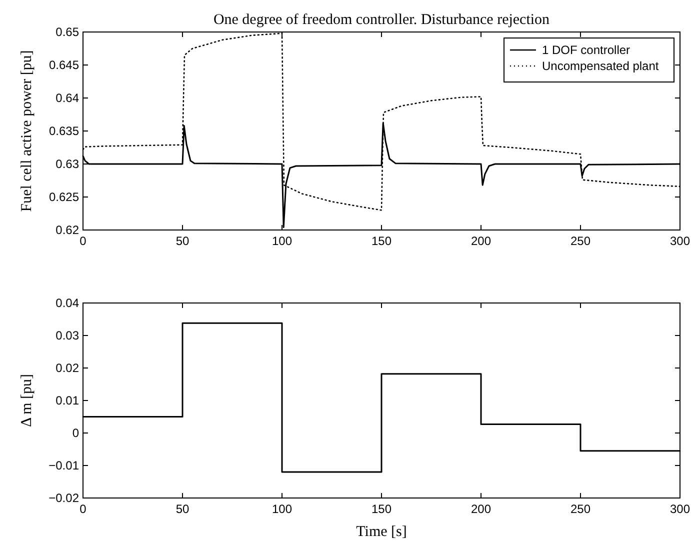 The height and width of the screenshot is (552, 691). Describe the element at coordinates (586, 50) in the screenshot. I see `legend-label: 1 DOF controller` at that location.